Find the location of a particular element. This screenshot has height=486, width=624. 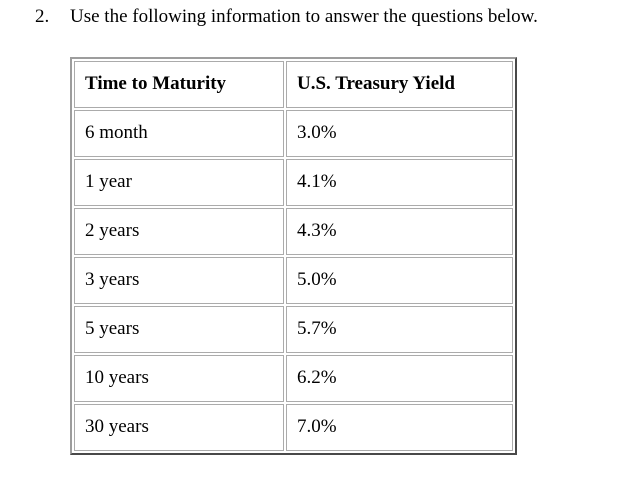

maturity-cell: 3 years is located at coordinates (179, 280).